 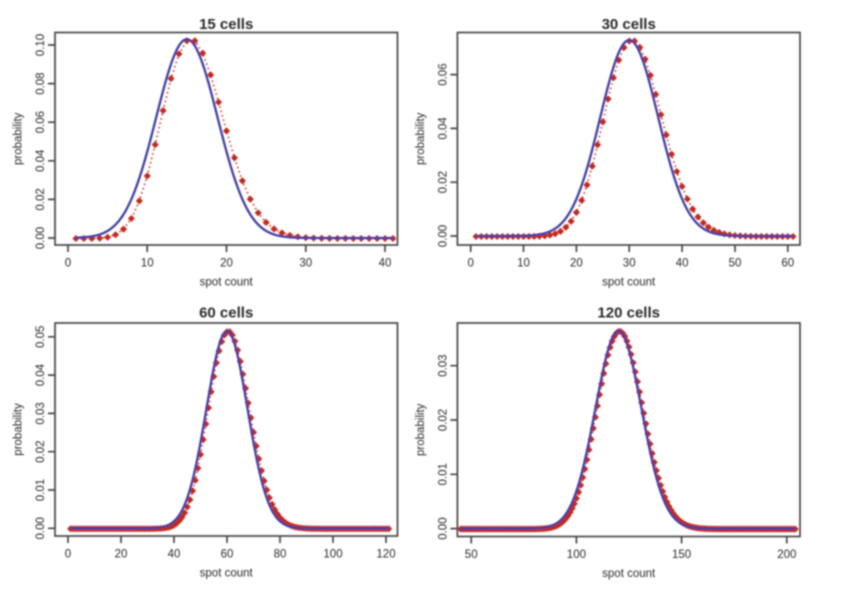 I want to click on svg-text: 30 cells, so click(x=629, y=24).